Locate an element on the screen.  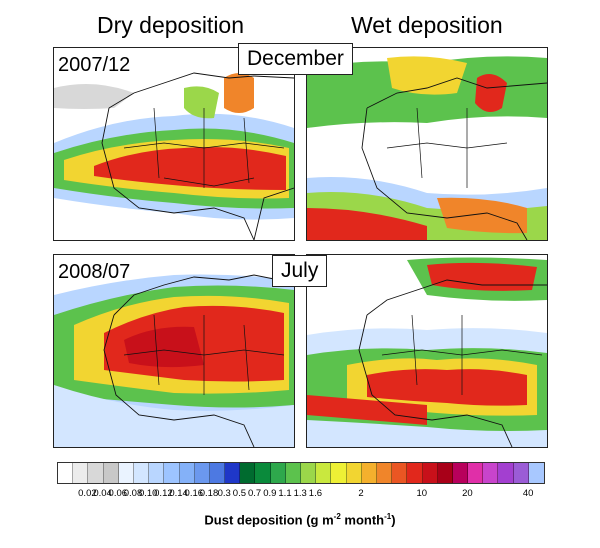
colorbar-title: Dust deposition (g m-2 month-1) is located at coordinates (300, 519).